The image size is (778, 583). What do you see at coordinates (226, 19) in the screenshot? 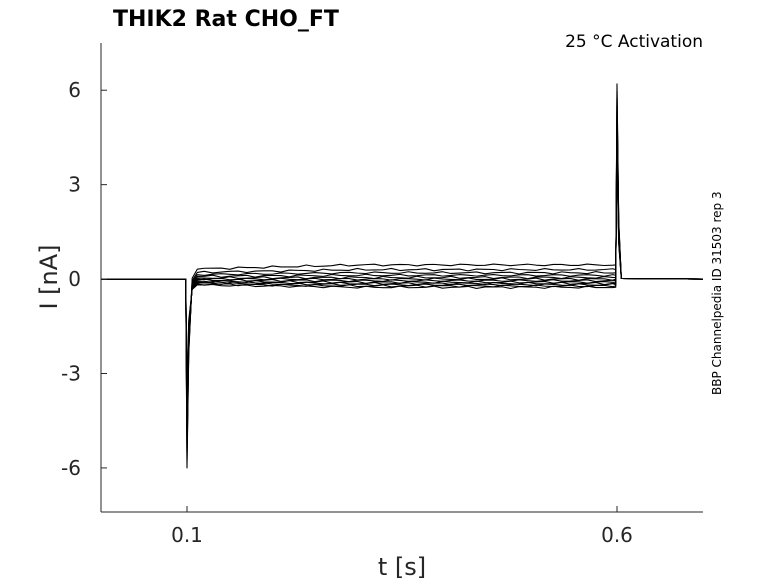
I see `chart-title: THIK2 Rat CHO_FT` at bounding box center [226, 19].